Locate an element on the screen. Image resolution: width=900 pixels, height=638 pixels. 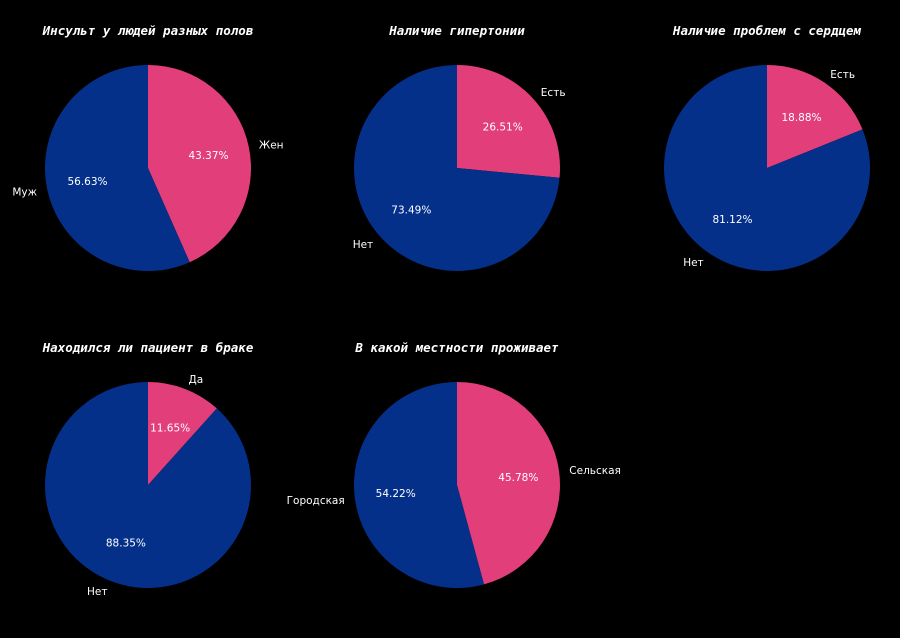
pie-slice-Сельская is located at coordinates (508, 483).